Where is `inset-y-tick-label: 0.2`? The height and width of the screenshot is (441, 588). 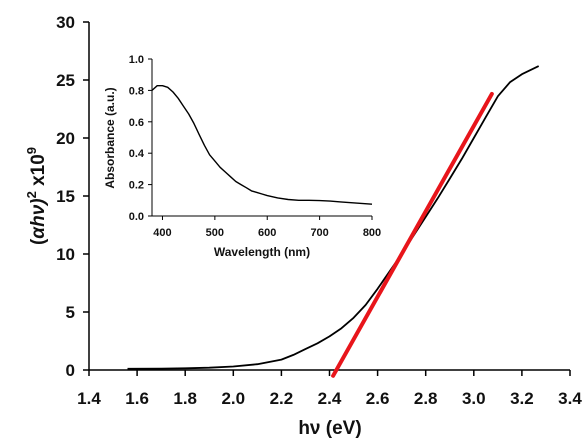
inset-y-tick-label: 0.2 is located at coordinates (136, 186).